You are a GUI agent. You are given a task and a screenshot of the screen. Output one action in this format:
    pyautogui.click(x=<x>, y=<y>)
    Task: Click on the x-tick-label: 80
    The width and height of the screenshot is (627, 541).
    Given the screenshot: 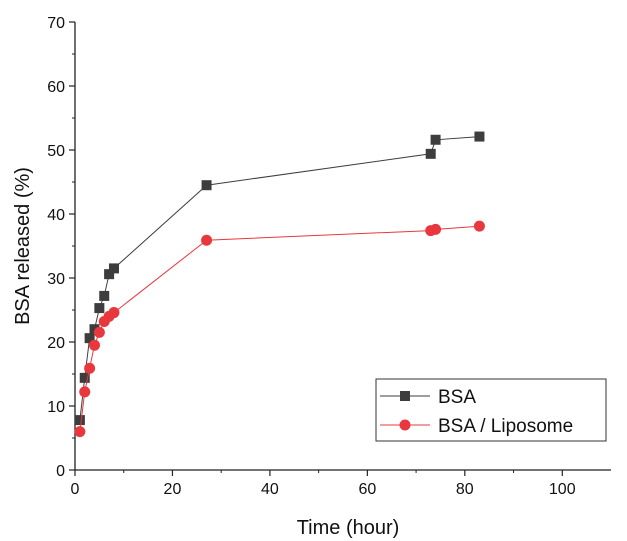 What is the action you would take?
    pyautogui.click(x=465, y=489)
    